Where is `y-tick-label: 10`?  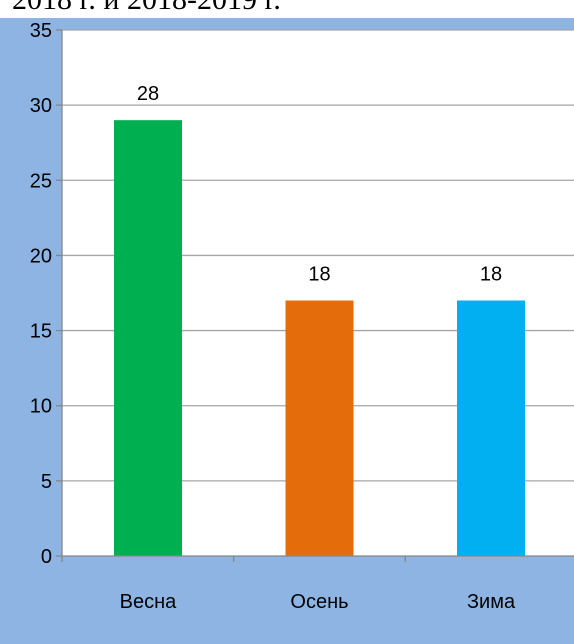 y-tick-label: 10 is located at coordinates (41, 407).